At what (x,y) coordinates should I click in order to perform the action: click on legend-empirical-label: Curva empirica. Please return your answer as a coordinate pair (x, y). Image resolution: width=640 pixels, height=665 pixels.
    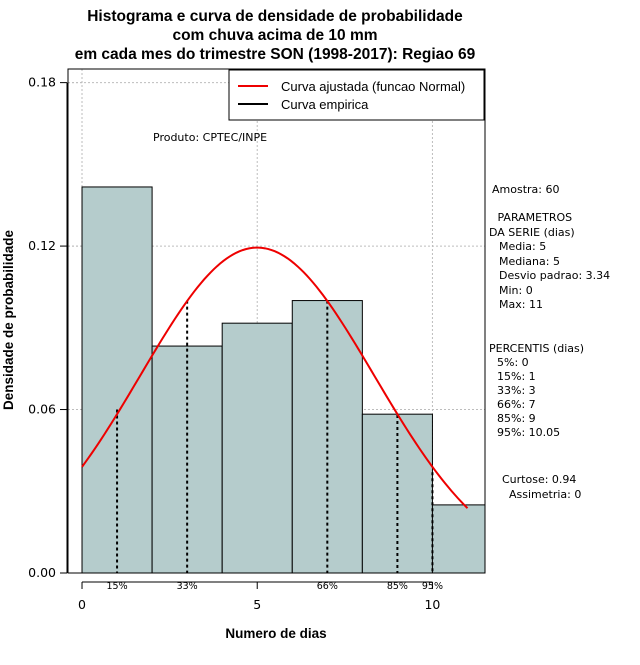
    Looking at the image, I should click on (325, 104).